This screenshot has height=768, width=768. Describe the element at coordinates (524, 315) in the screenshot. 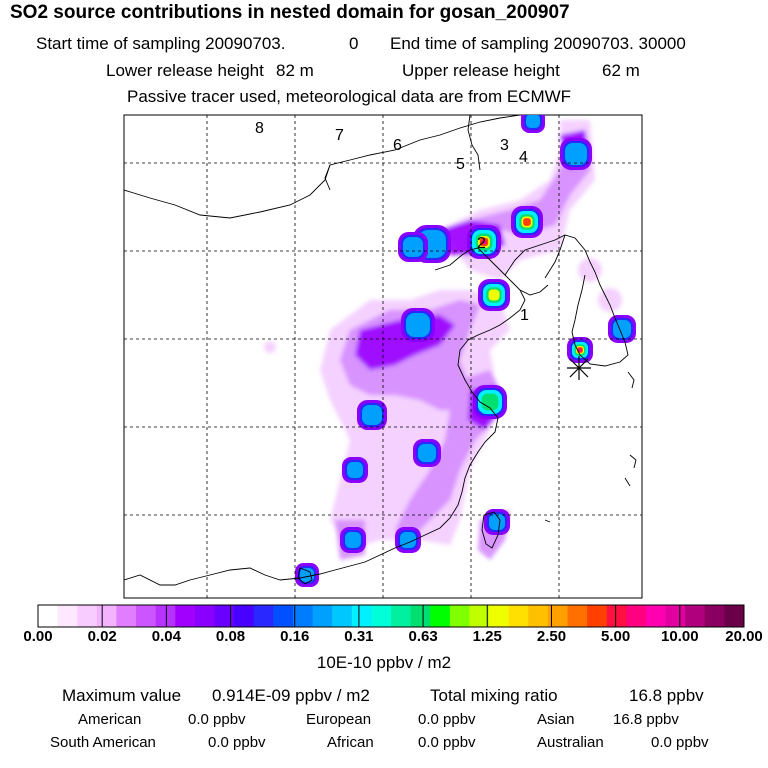

I see `region-label-1: 1` at that location.